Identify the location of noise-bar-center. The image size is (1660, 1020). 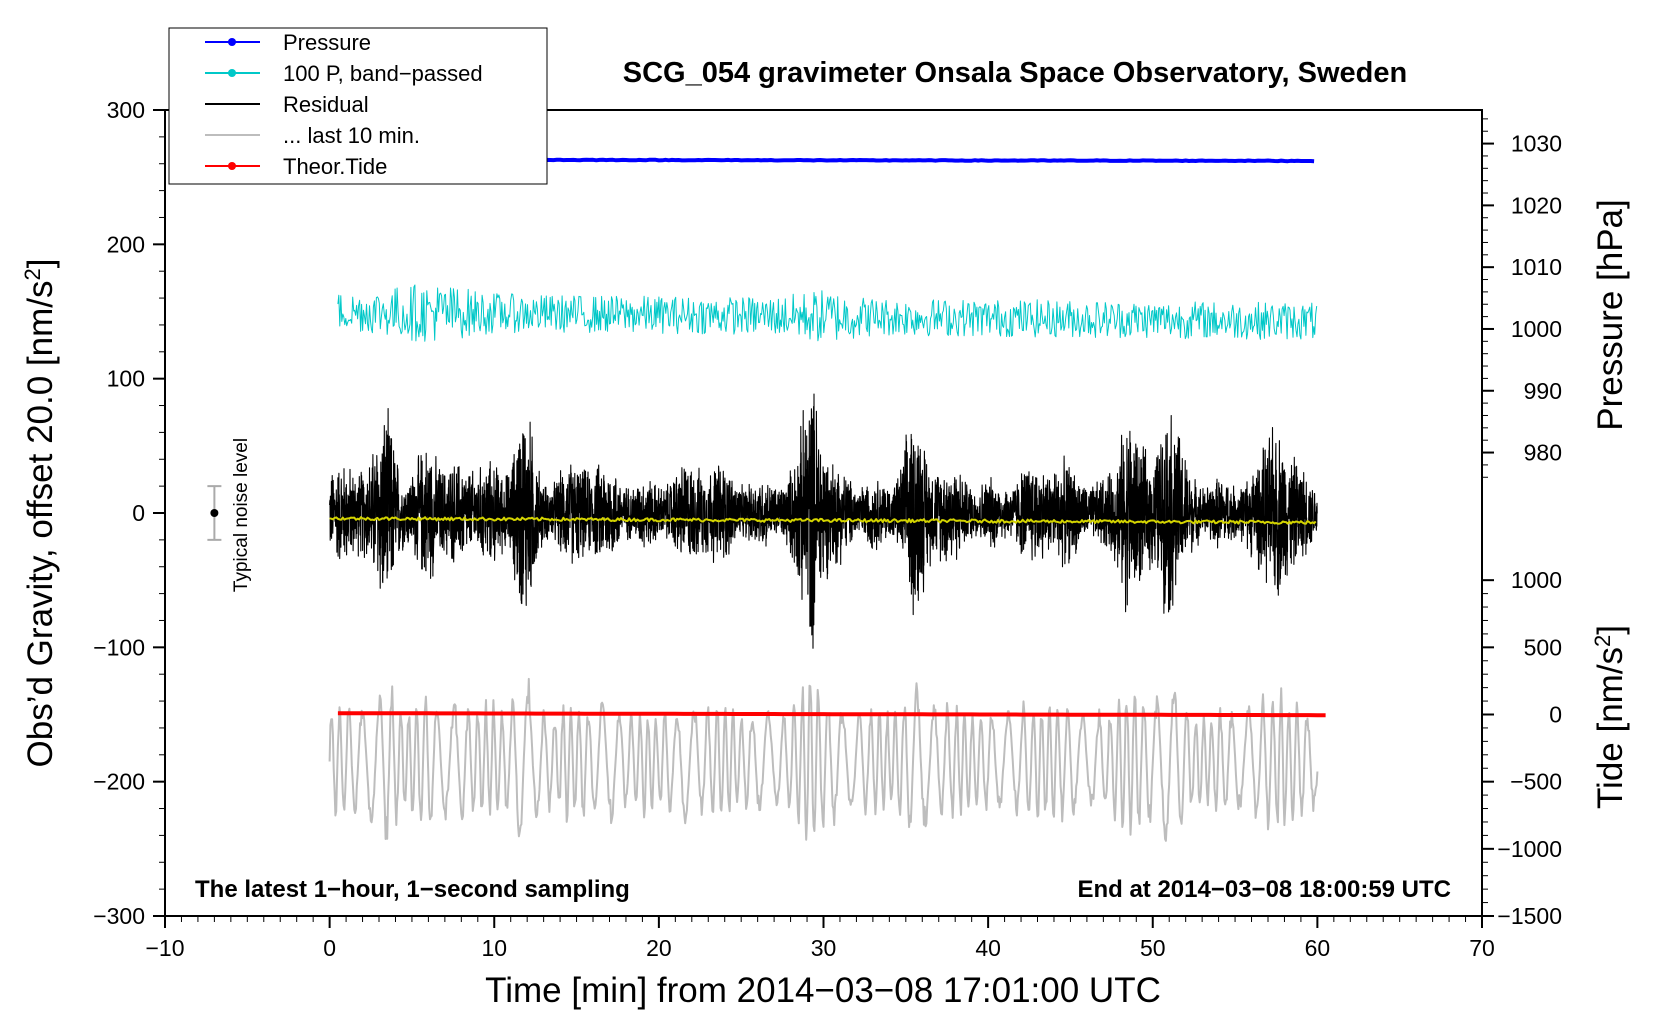
(214, 513).